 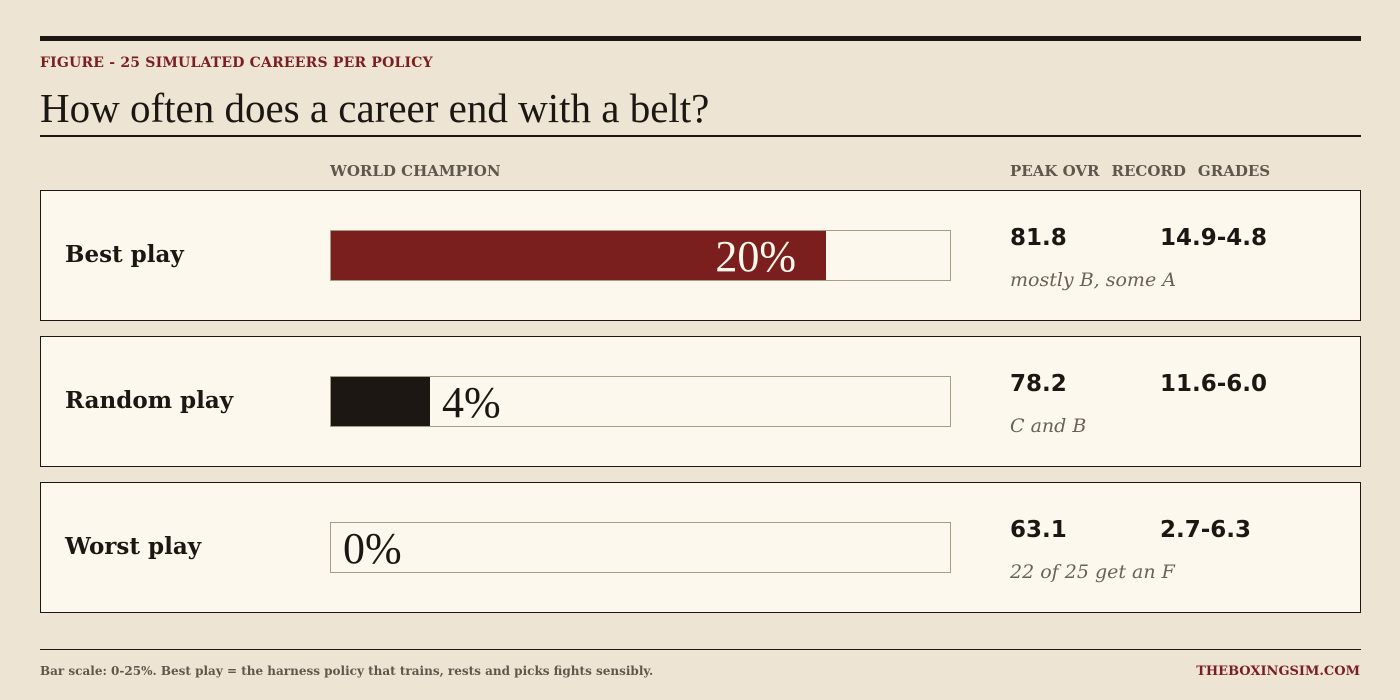 I want to click on chart-title: How often does a career end with a belt?, so click(x=375, y=108).